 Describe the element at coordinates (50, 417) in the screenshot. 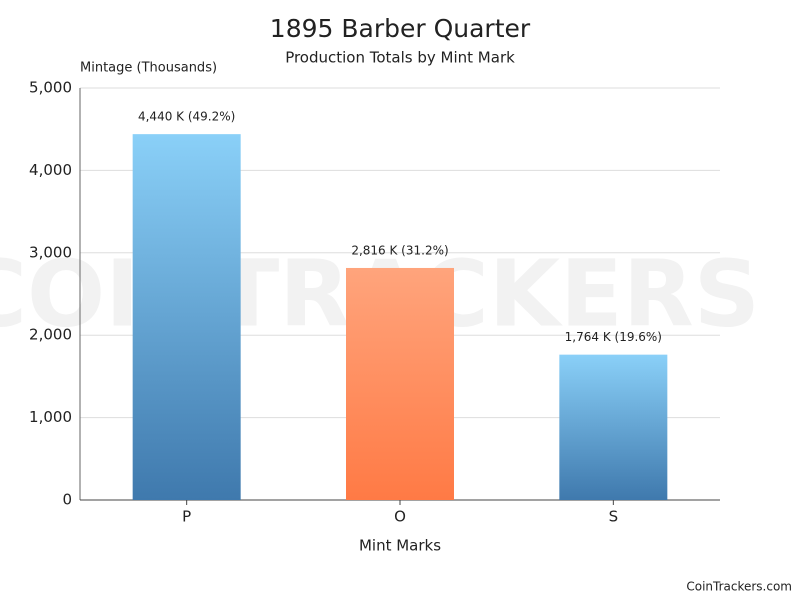

I see `y-tick-label: 1,000` at that location.